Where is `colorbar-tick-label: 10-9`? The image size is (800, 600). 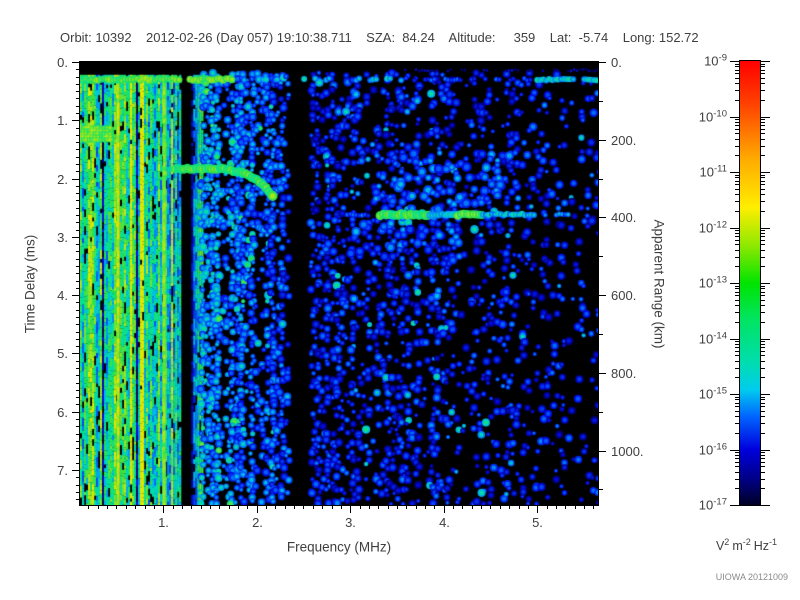 colorbar-tick-label: 10-9 is located at coordinates (715, 61).